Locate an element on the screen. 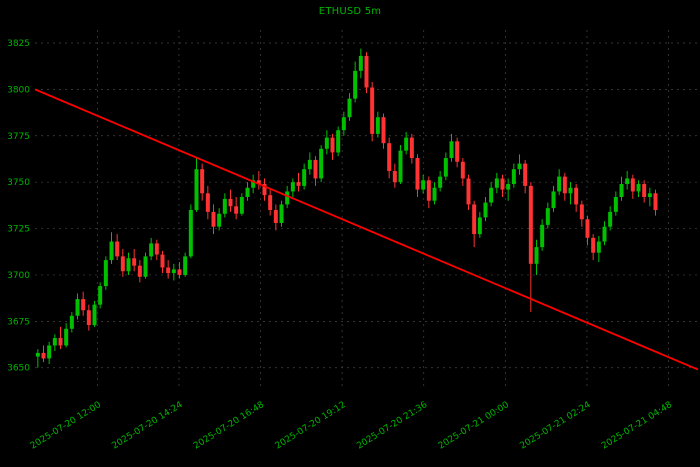  x-tick-label: 2025-07-20 12:00 is located at coordinates (66, 426).